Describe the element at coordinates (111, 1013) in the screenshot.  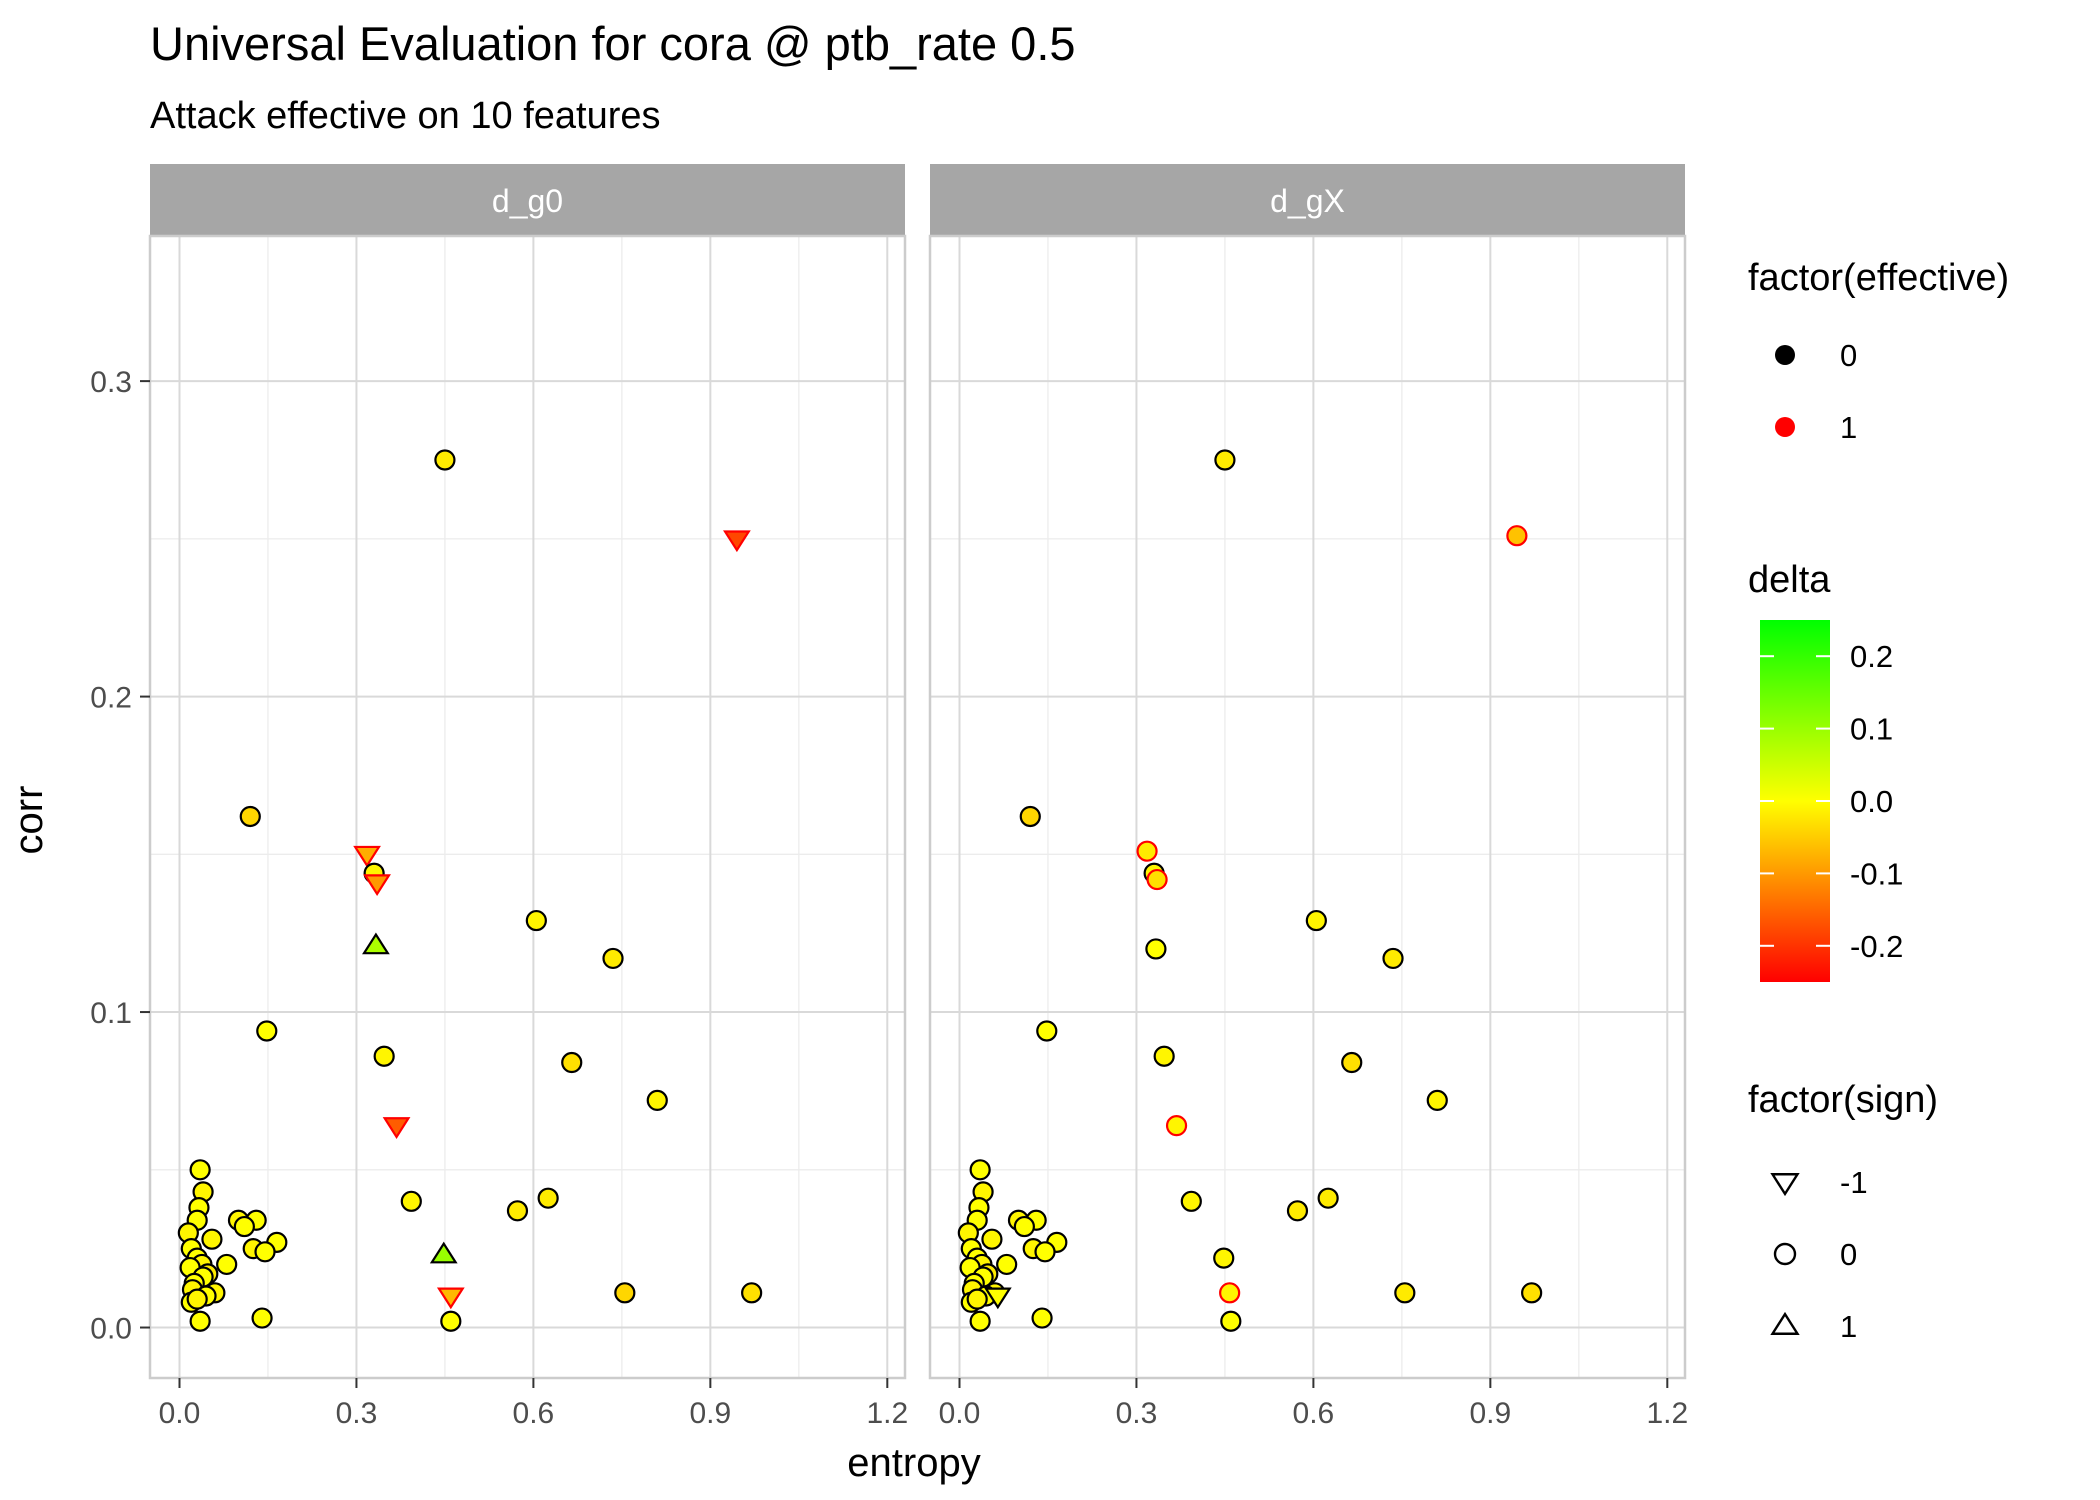
I see `y-tick-label: 0.1` at that location.